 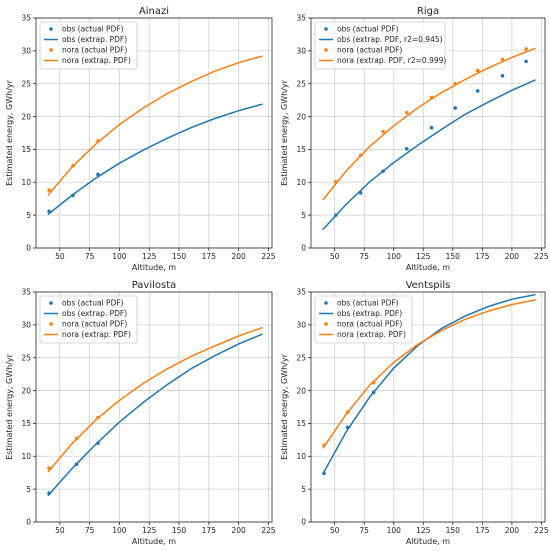 What do you see at coordinates (428, 285) in the screenshot?
I see `chart-title: Ventspils` at bounding box center [428, 285].